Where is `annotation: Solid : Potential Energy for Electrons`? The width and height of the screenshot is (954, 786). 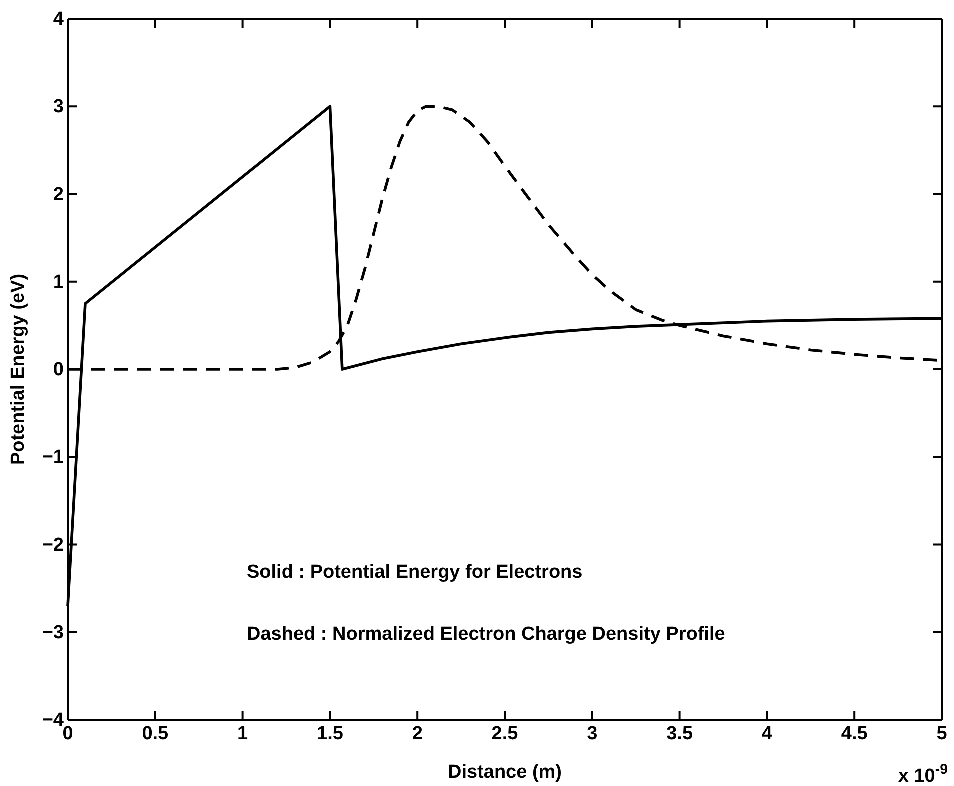 annotation: Solid : Potential Energy for Electrons is located at coordinates (415, 572).